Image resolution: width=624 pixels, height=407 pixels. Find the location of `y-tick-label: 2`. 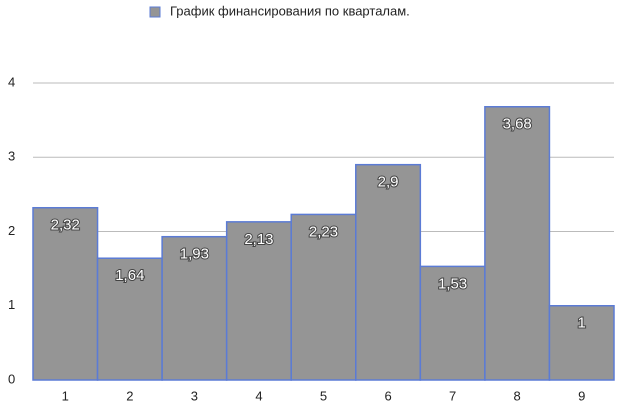

y-tick-label: 2 is located at coordinates (11, 230).